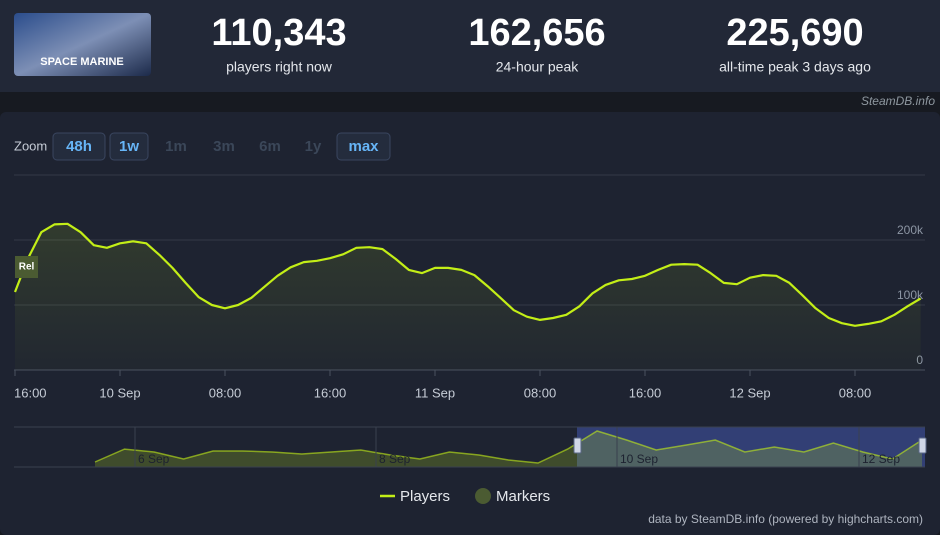  Describe the element at coordinates (465, 496) in the screenshot. I see `legend: Players Markers` at that location.